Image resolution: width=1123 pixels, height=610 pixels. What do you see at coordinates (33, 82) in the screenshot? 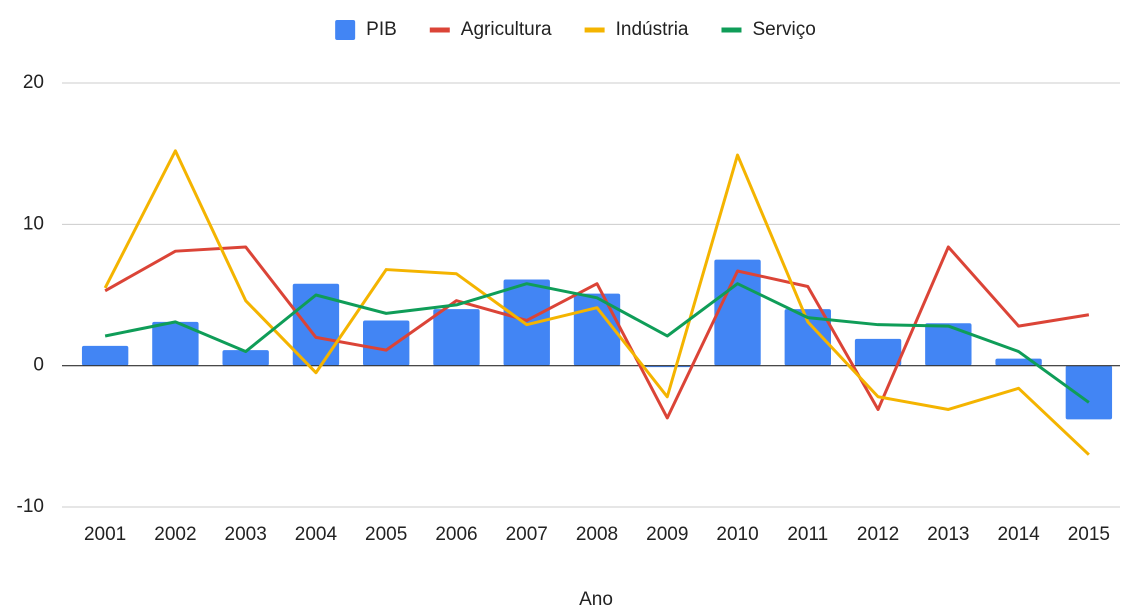
I see `y-tick-label: 20` at bounding box center [33, 82].